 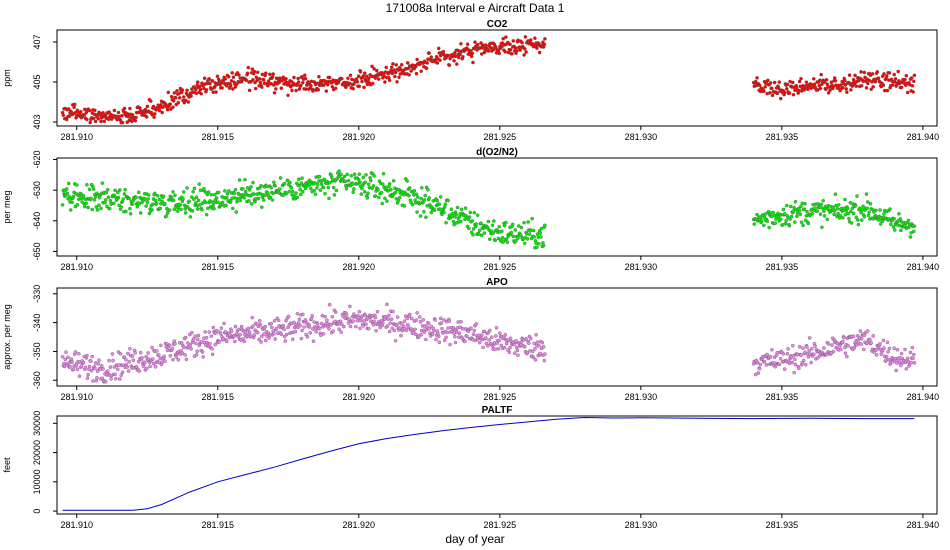 I want to click on x-tick-label: 281.915, so click(x=217, y=267).